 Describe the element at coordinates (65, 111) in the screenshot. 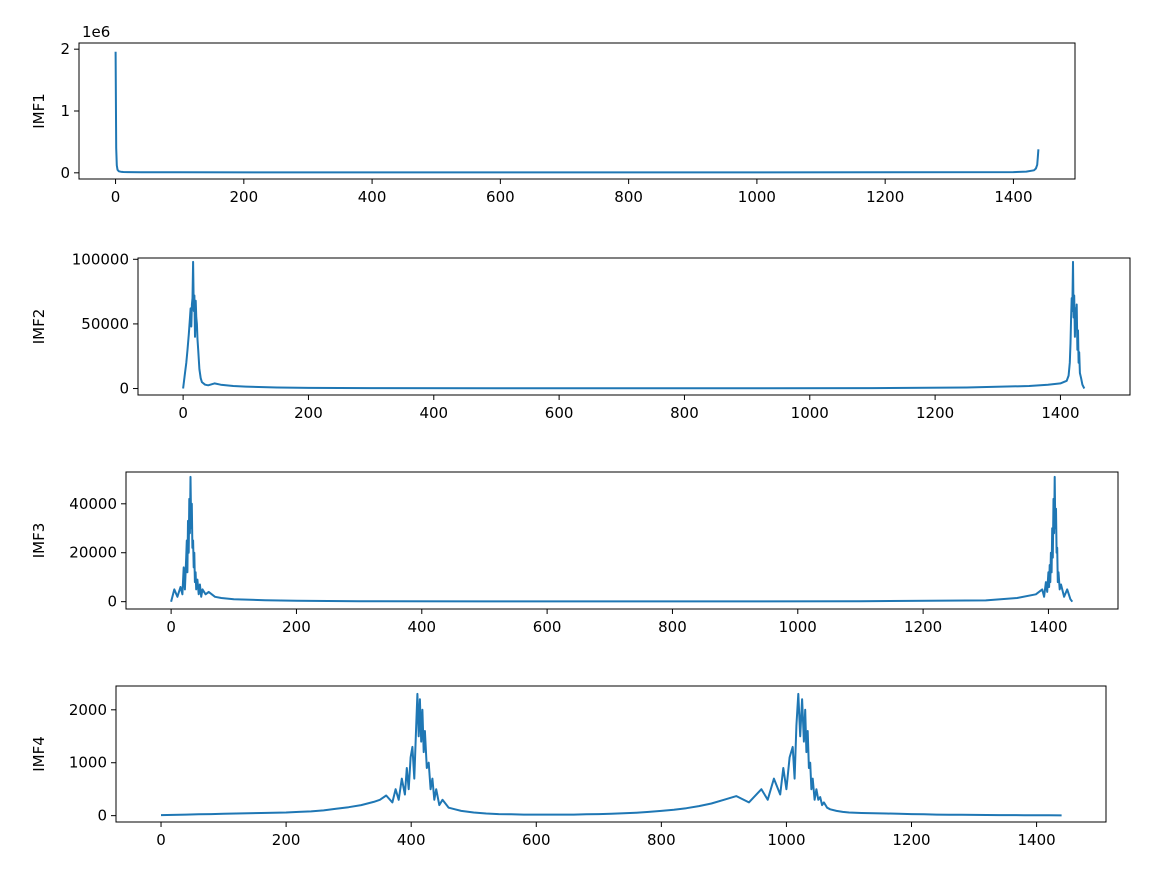

I see `y-tick-label: 1` at that location.